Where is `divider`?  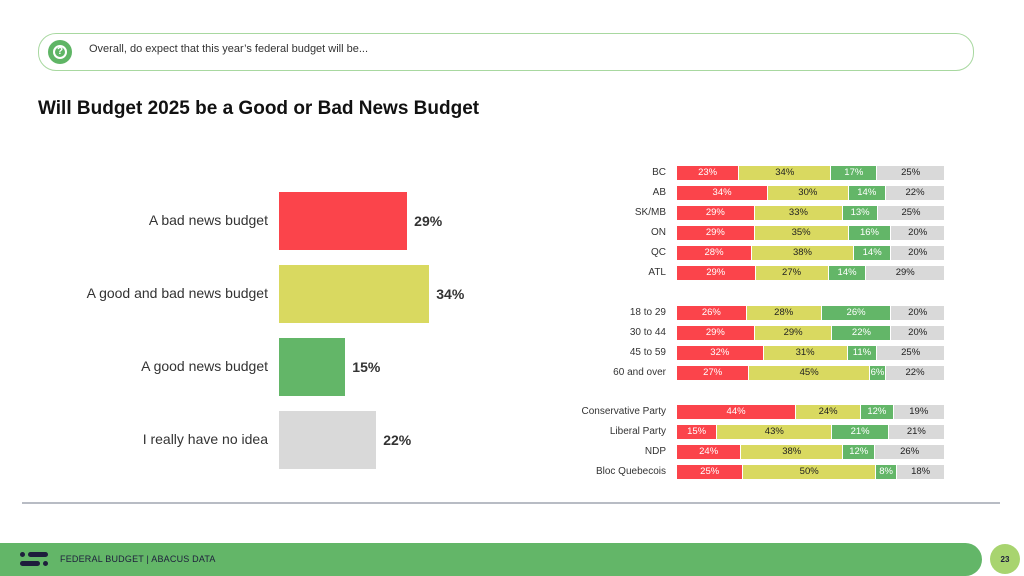 divider is located at coordinates (511, 503).